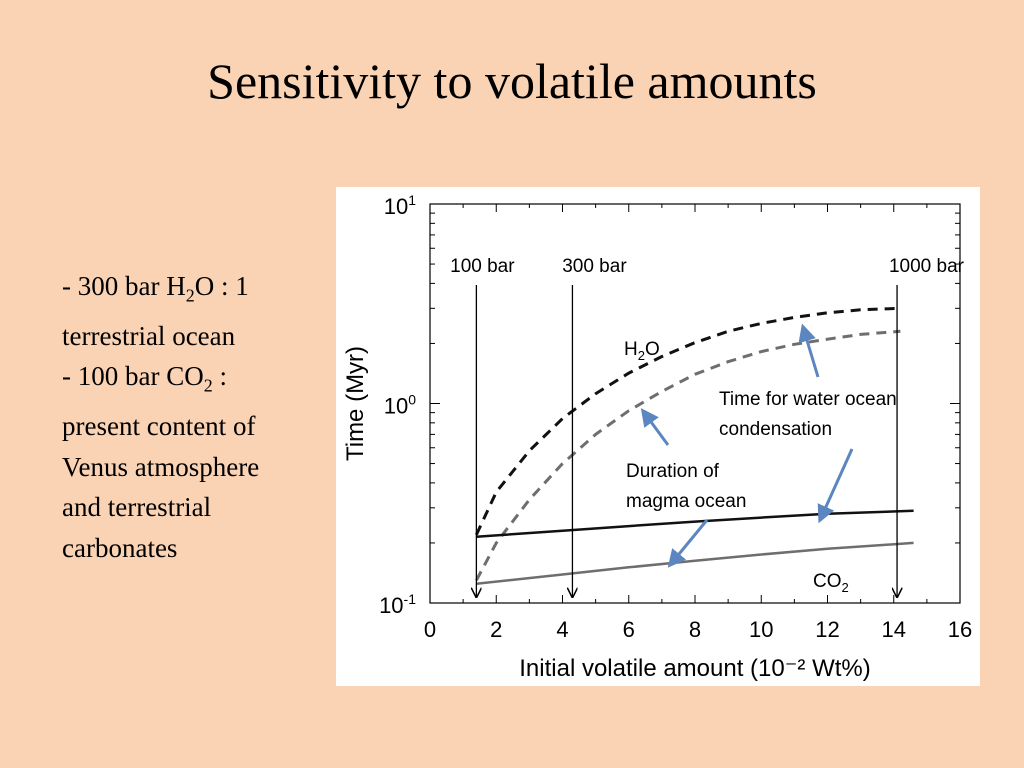  Describe the element at coordinates (211, 286) in the screenshot. I see `note-300-suffix: O :` at that location.